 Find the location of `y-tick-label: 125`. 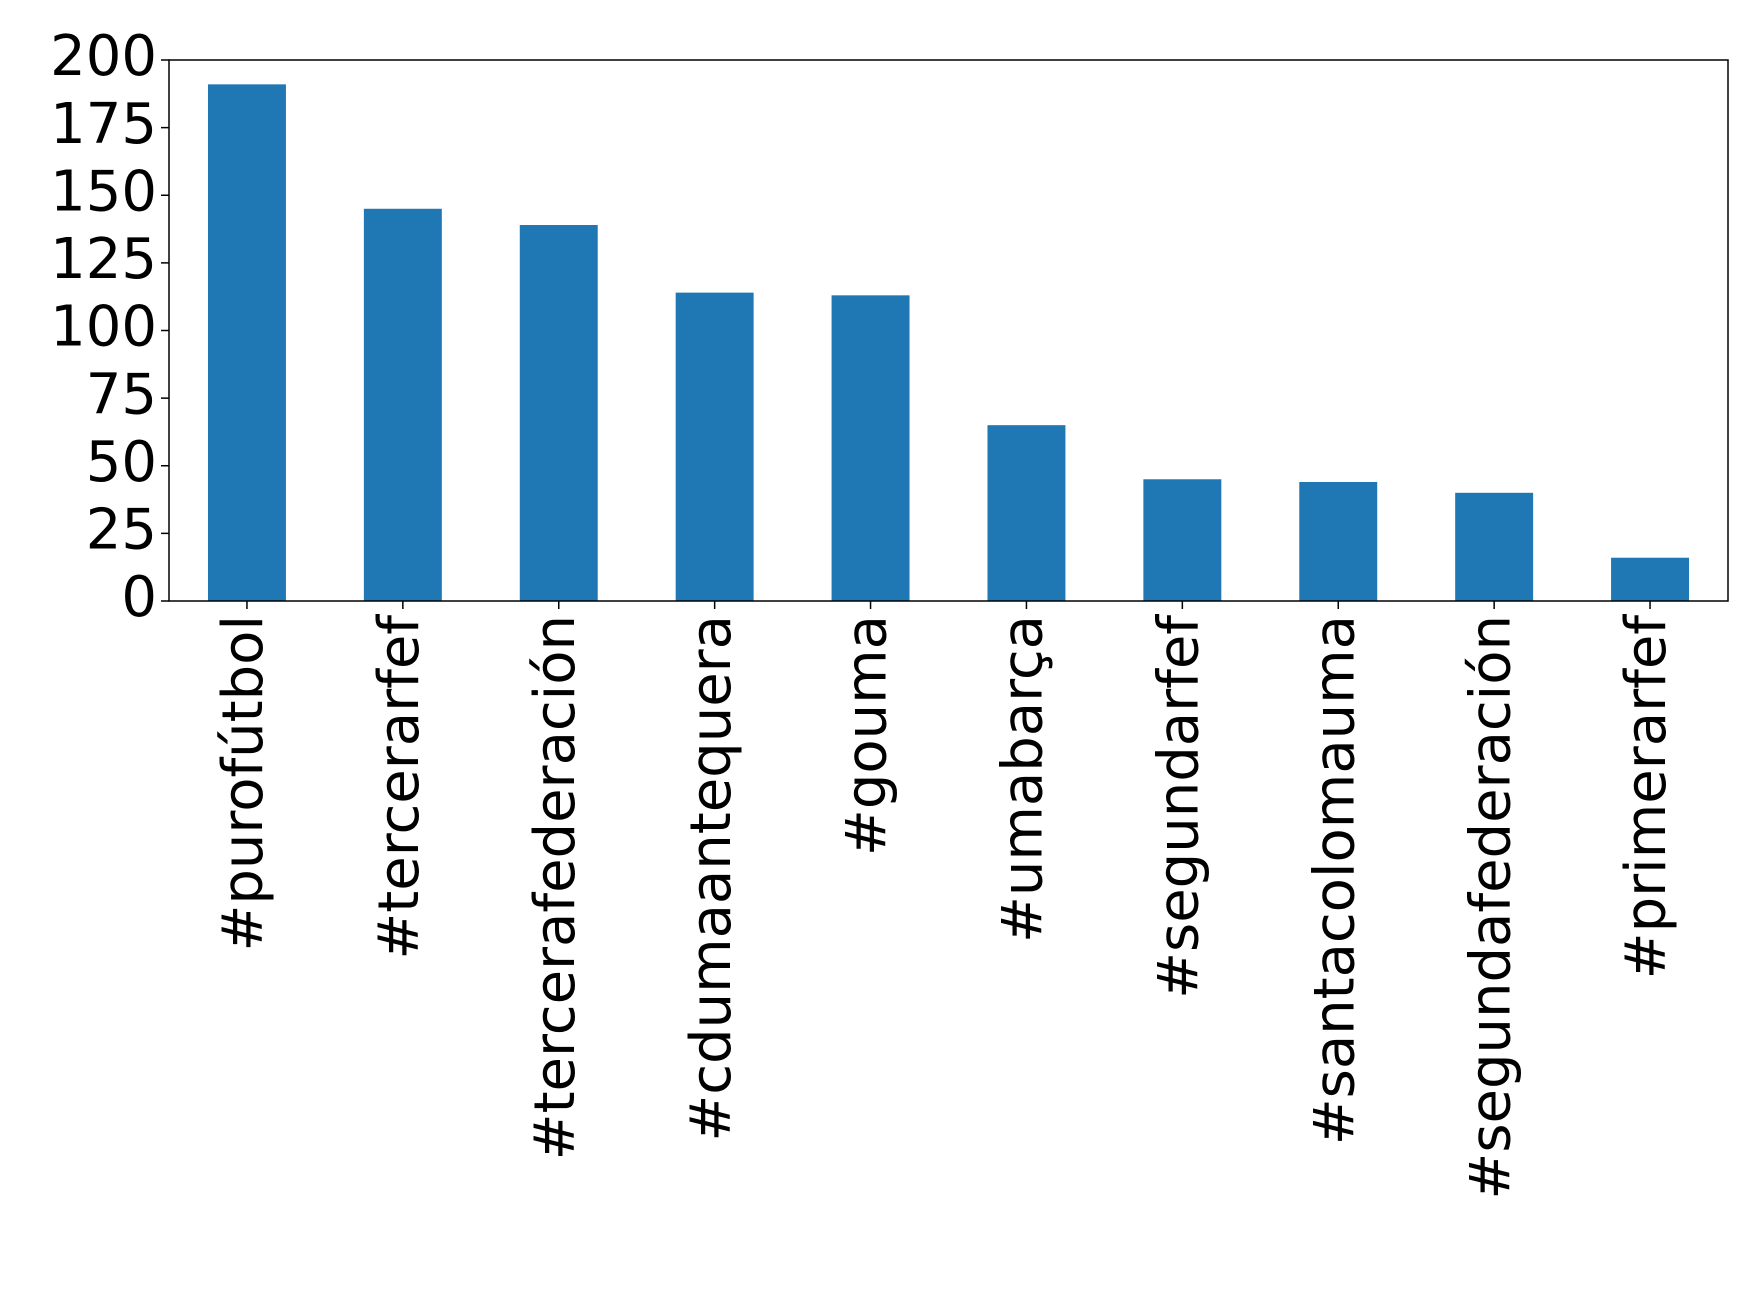

y-tick-label: 125 is located at coordinates (103, 259).